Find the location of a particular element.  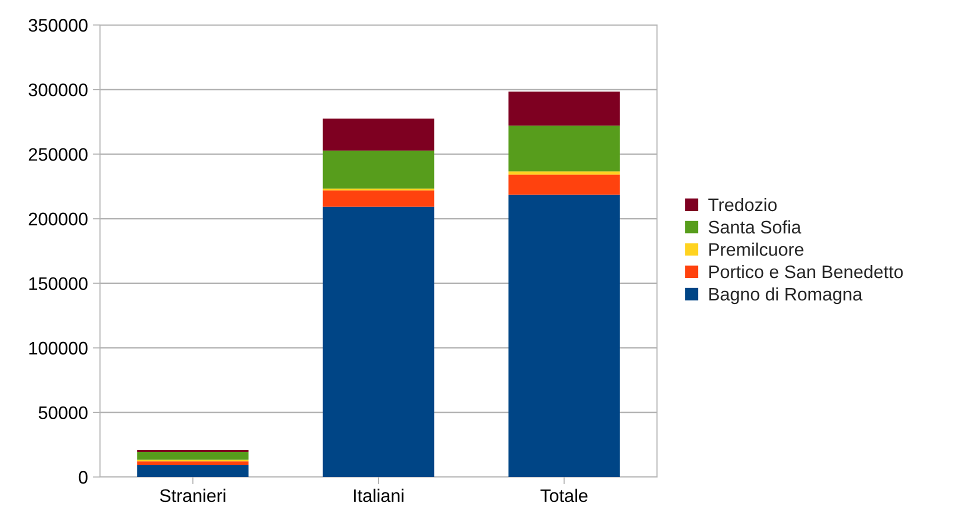

x-tick-label: Italiani is located at coordinates (379, 495).